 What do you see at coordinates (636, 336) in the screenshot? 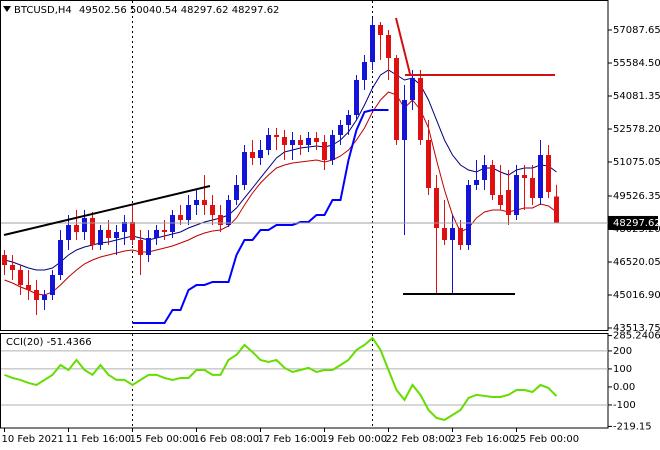
I see `y-tick-label: 285.2406` at bounding box center [636, 336].